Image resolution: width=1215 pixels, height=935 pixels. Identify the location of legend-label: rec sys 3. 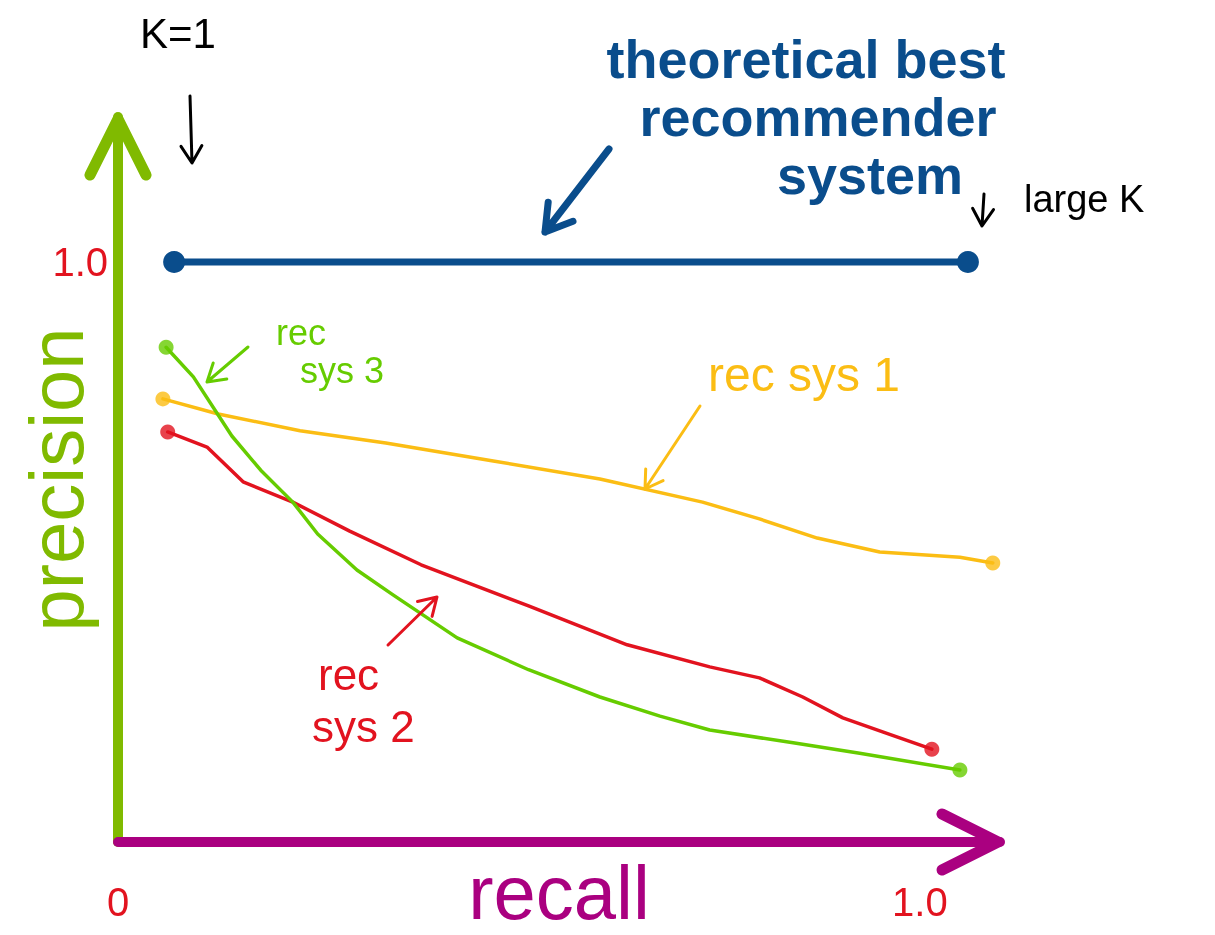
(330, 351).